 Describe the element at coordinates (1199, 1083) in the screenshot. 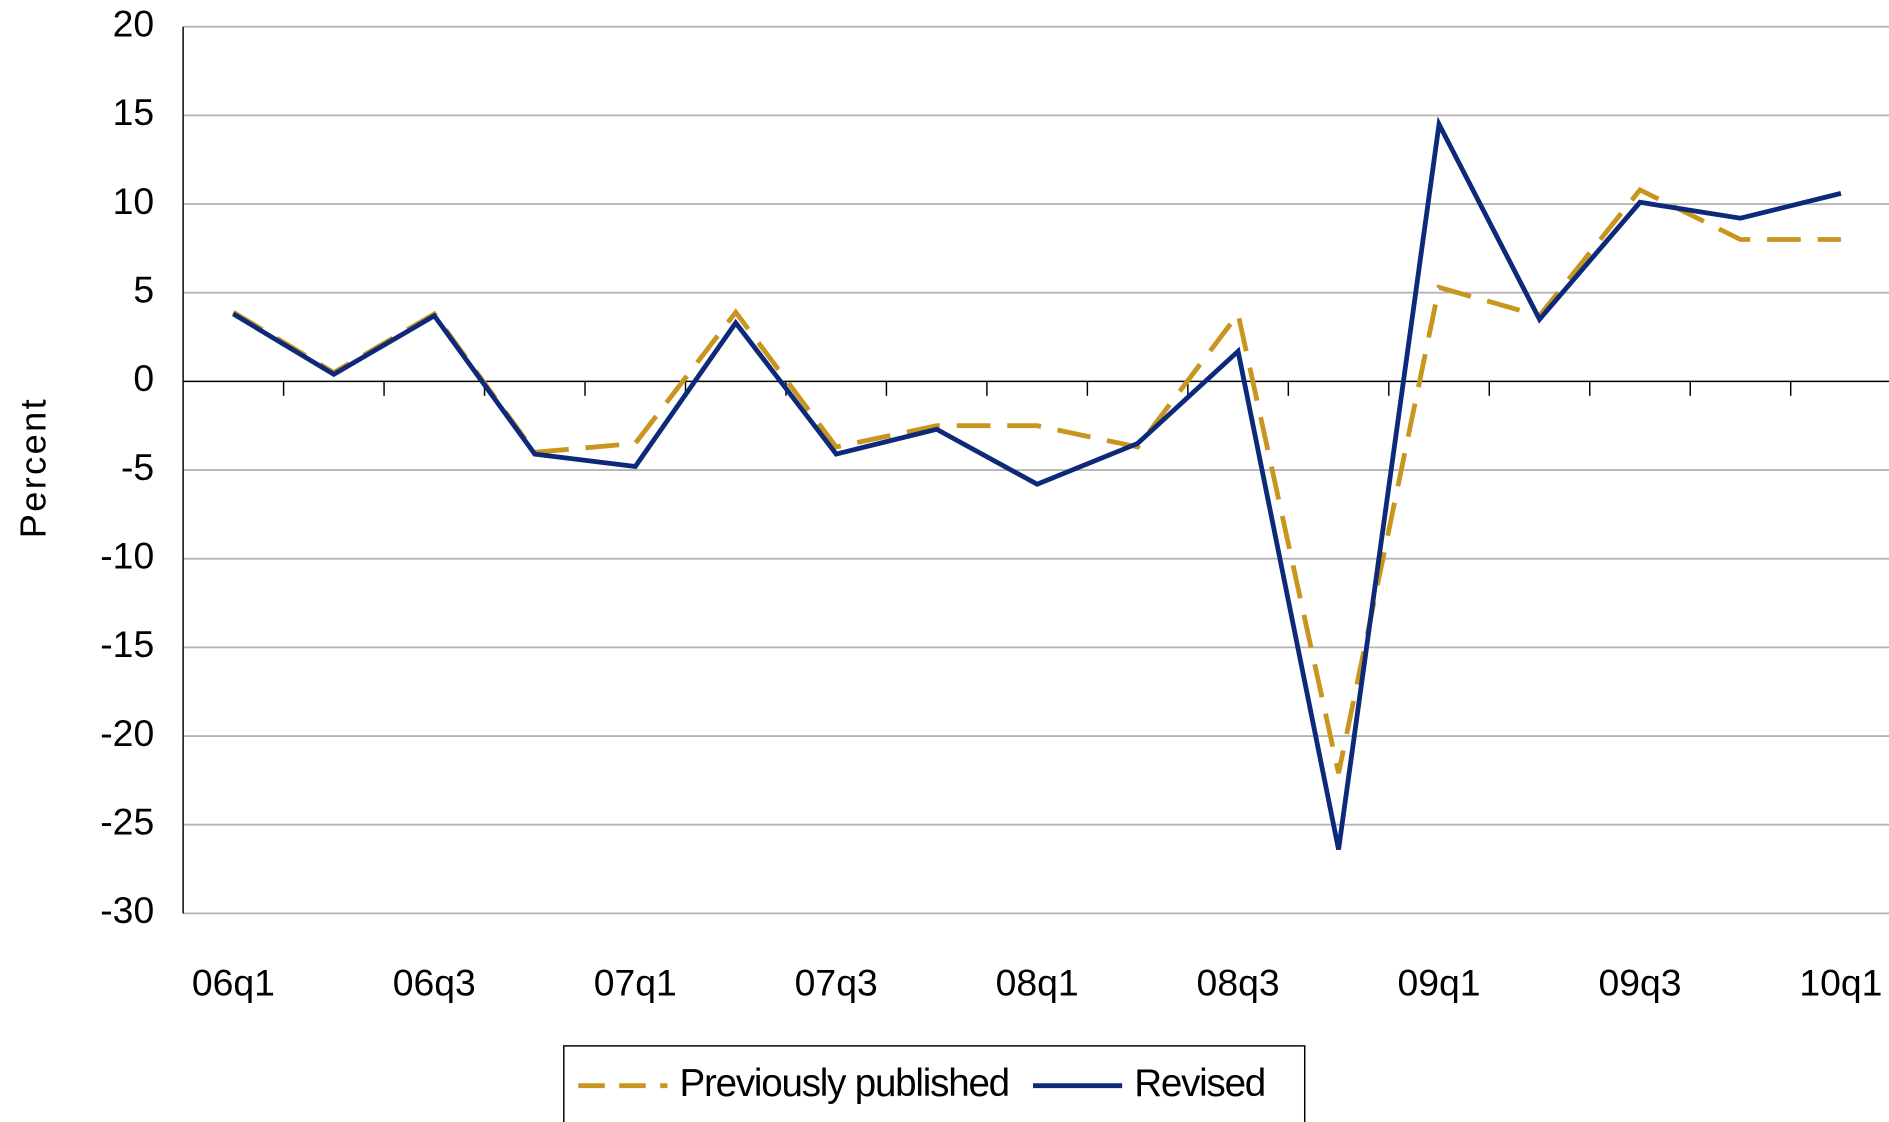

I see `legend-label: Revised` at that location.